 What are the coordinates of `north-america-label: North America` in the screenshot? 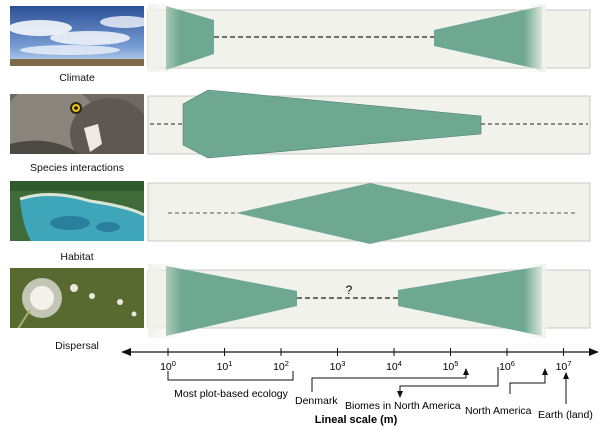 It's located at (498, 411).